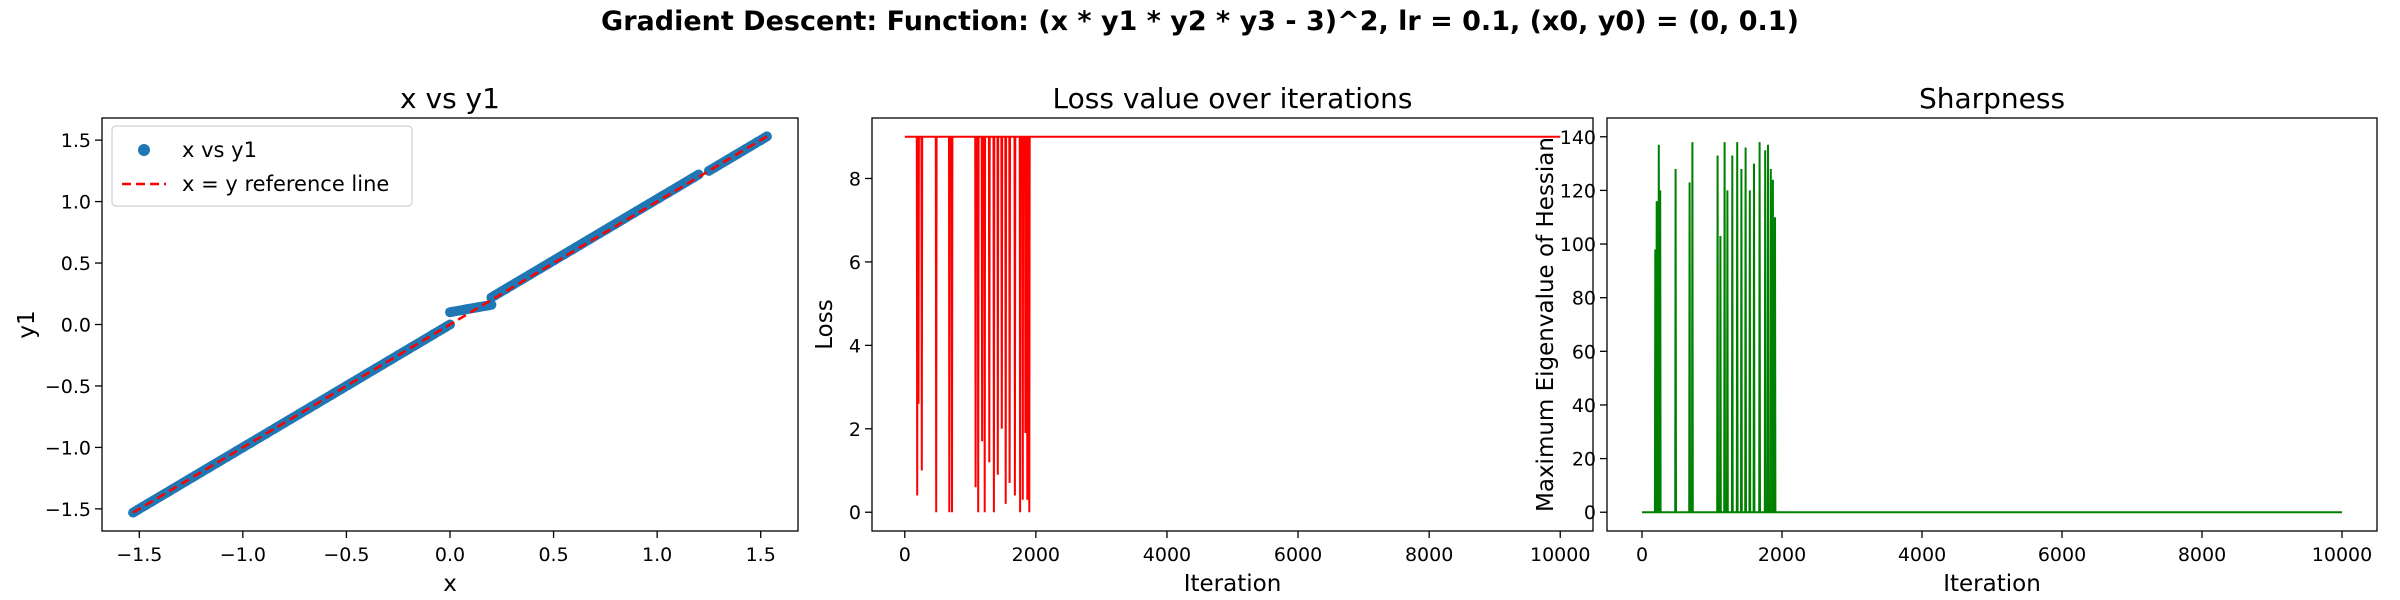  What do you see at coordinates (76, 326) in the screenshot?
I see `y-tick-label: 0.0` at bounding box center [76, 326].